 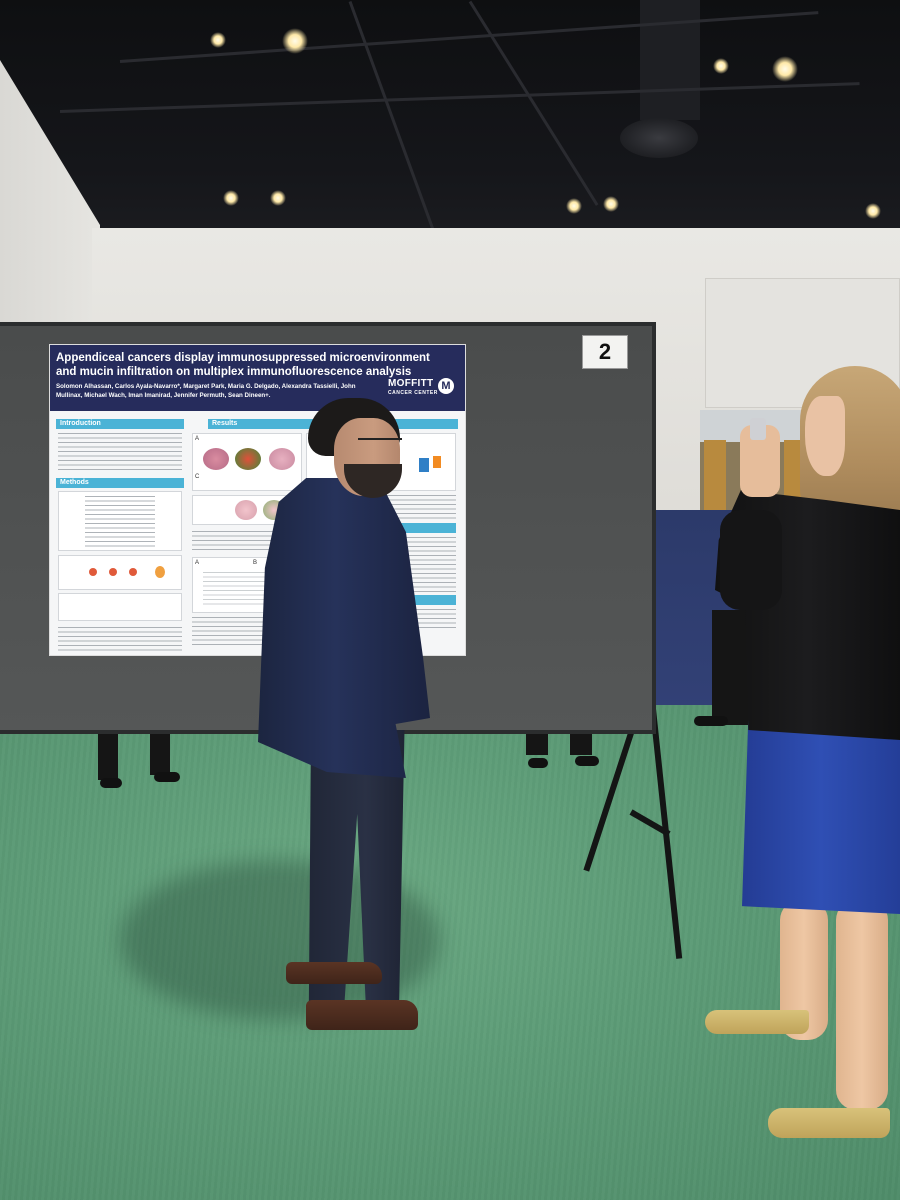 What do you see at coordinates (413, 393) in the screenshot?
I see `logo-subtitle: CANCER CENTER` at bounding box center [413, 393].